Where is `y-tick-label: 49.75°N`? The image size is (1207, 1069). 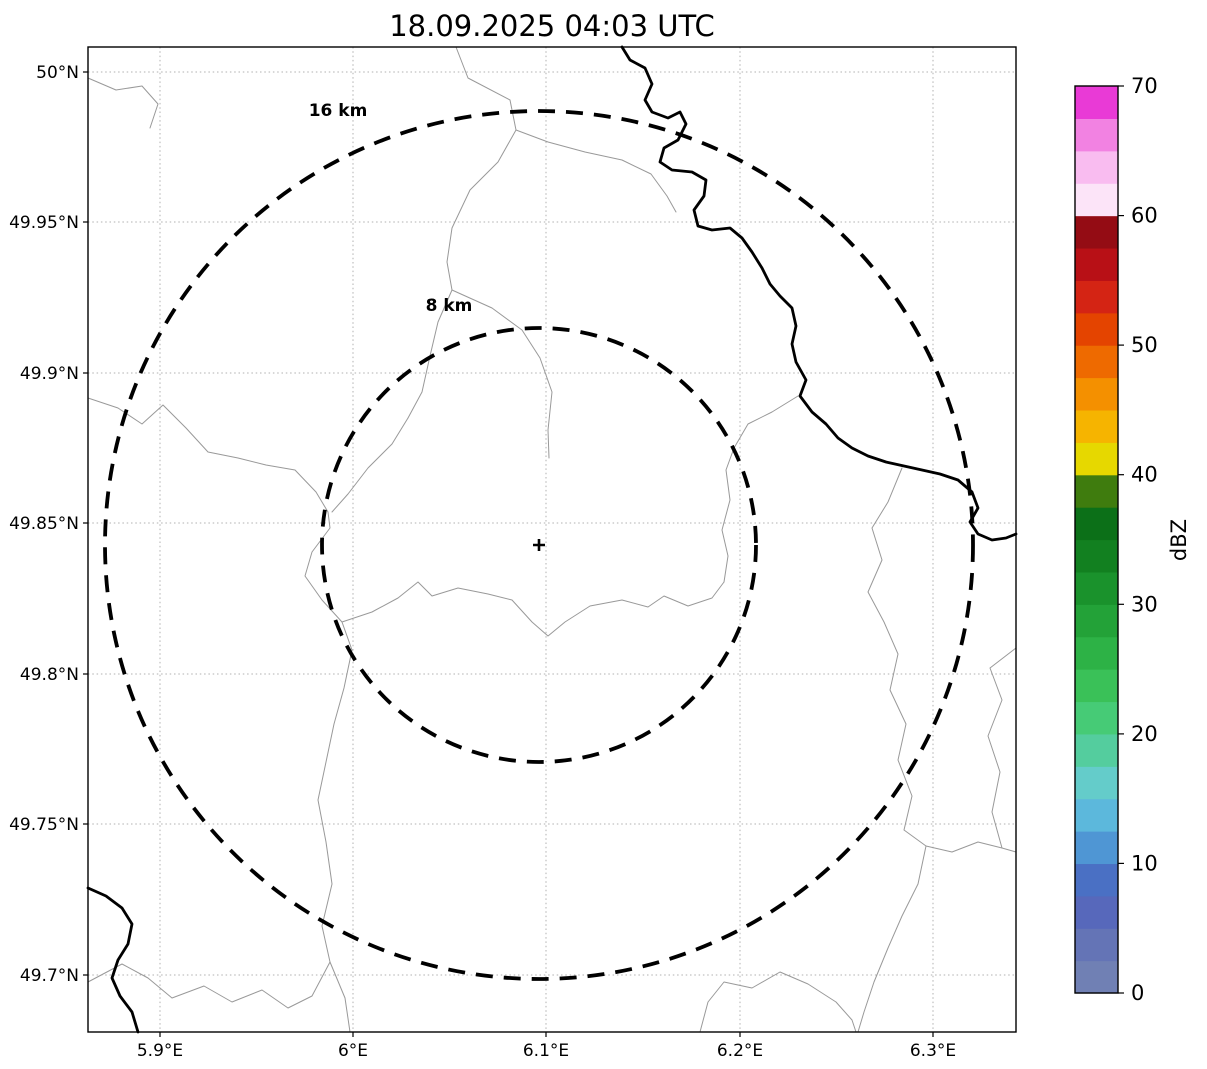 y-tick-label: 49.75°N is located at coordinates (44, 825).